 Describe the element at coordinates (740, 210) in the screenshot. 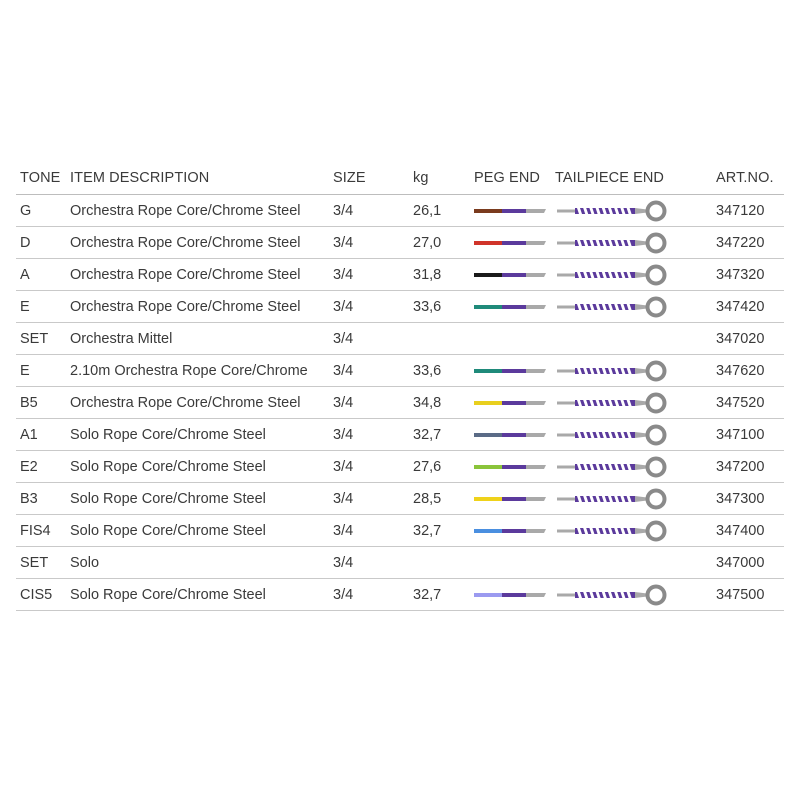

I see `art-no-cell: 347120` at that location.